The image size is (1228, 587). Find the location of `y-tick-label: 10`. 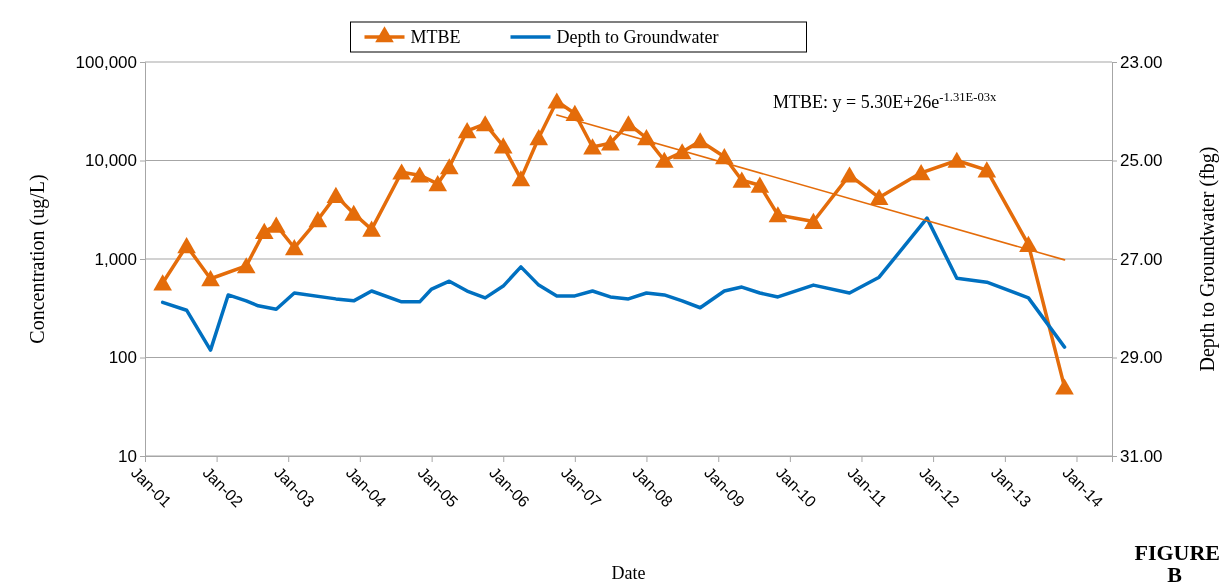

y-tick-label: 10 is located at coordinates (127, 456).